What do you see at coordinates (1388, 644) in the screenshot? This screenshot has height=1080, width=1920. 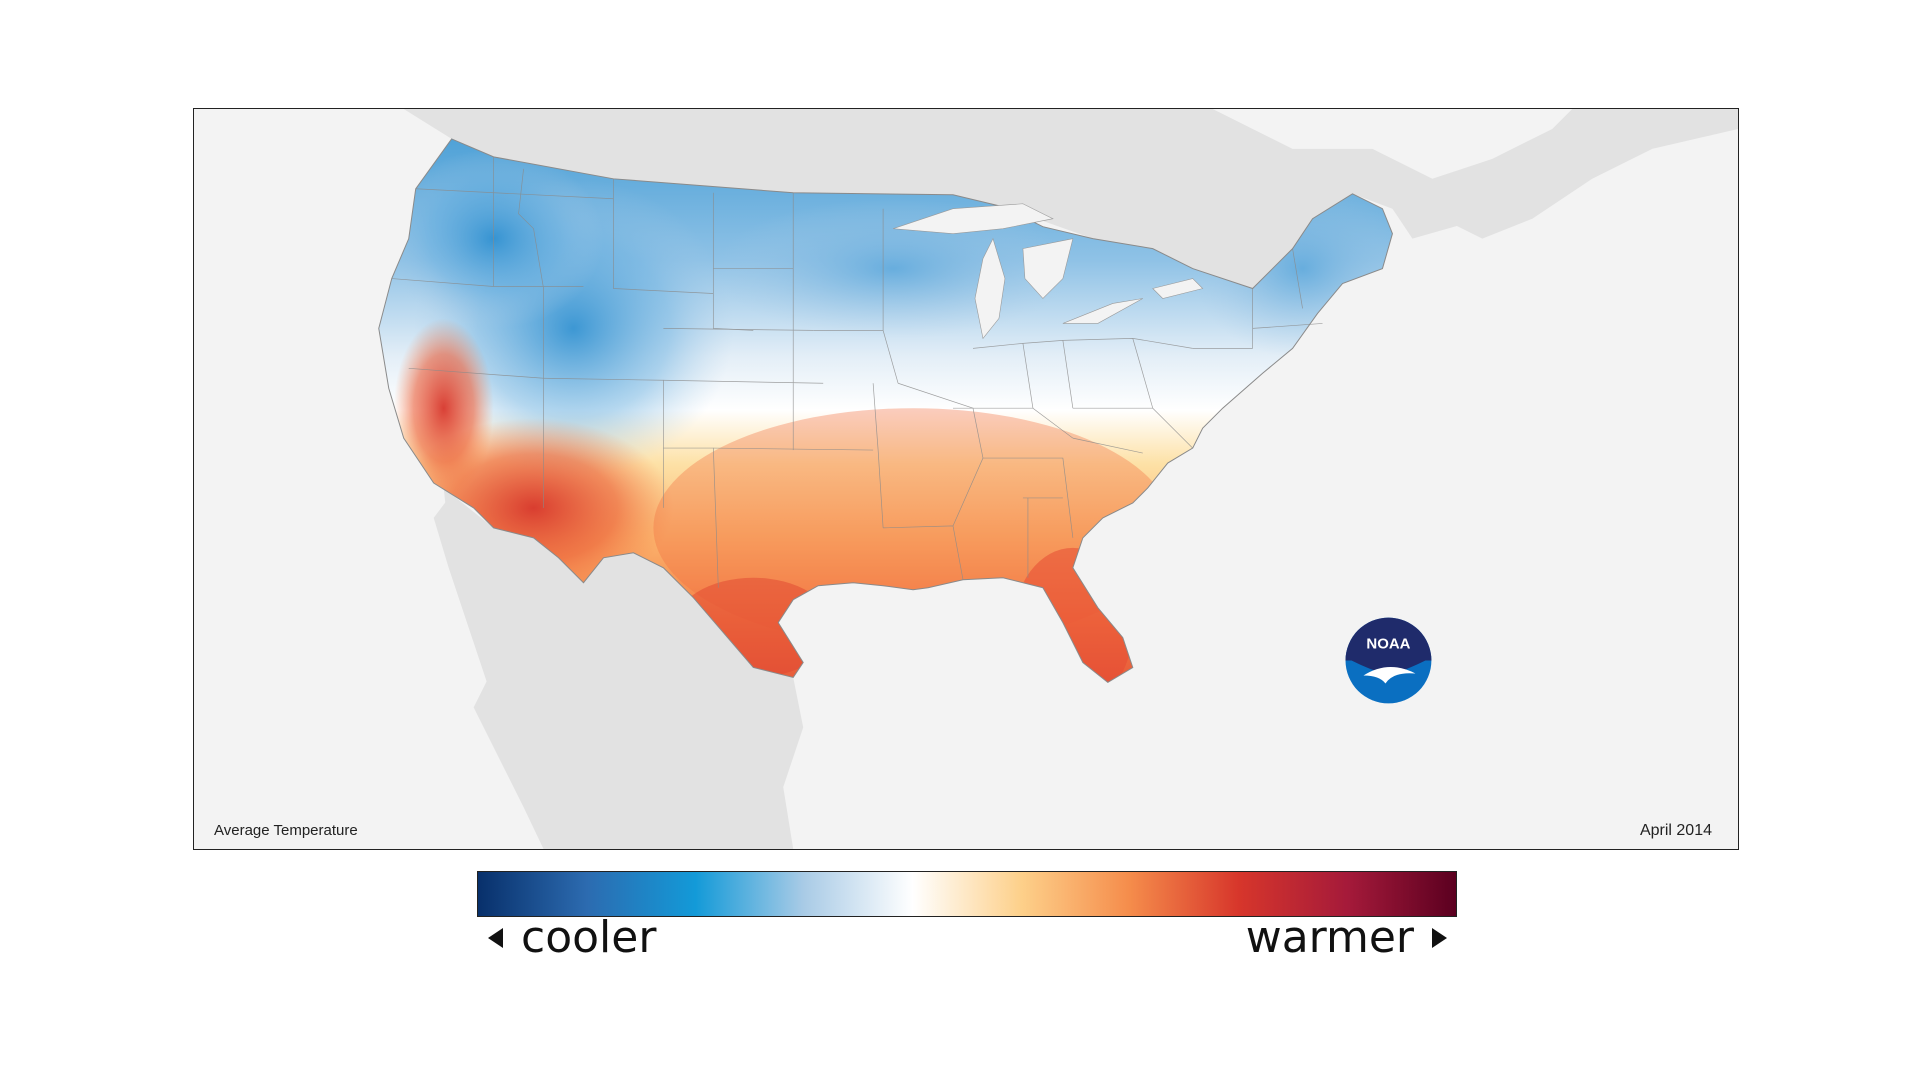 I see `svg-text: NOAA` at bounding box center [1388, 644].